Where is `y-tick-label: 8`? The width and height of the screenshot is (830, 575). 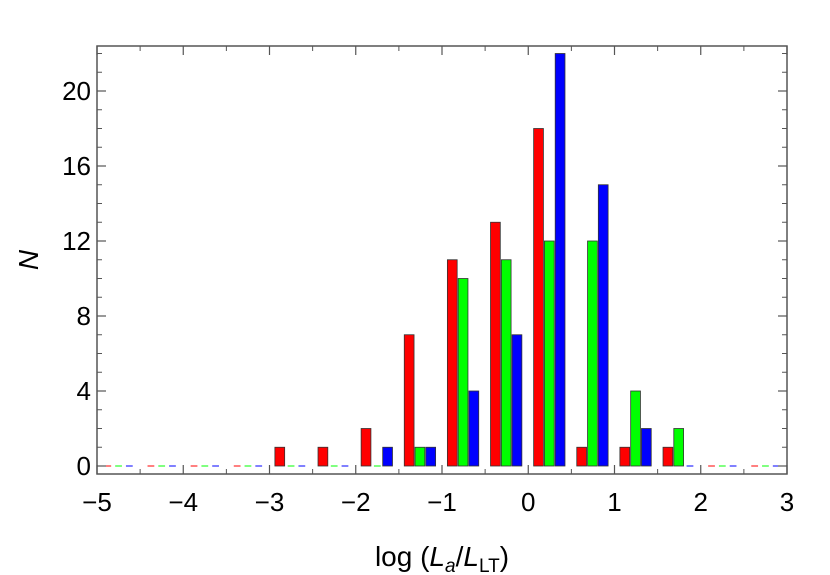 y-tick-label: 8 is located at coordinates (84, 316).